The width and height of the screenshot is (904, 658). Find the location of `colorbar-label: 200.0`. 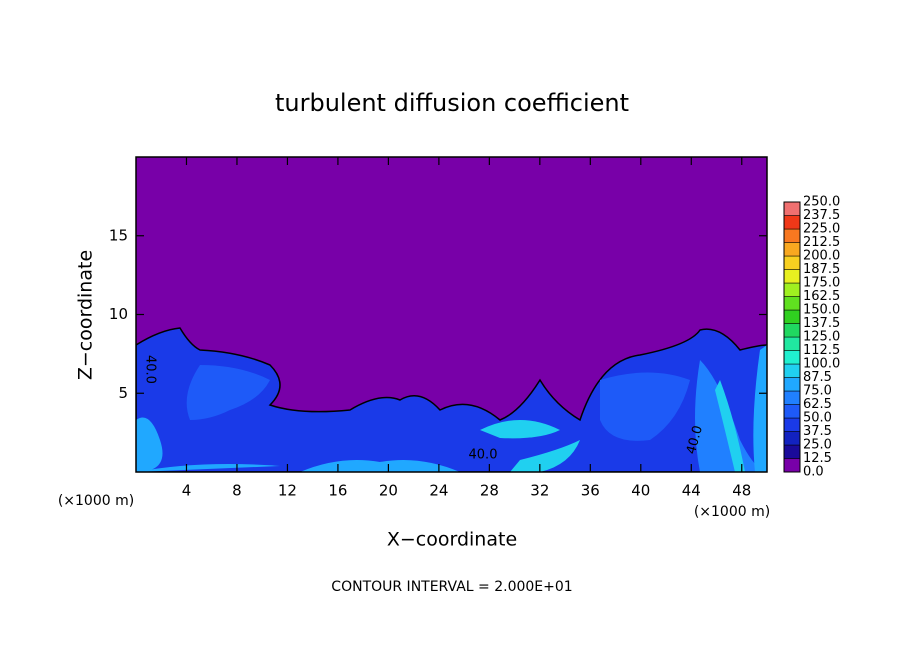

colorbar-label: 200.0 is located at coordinates (821, 256).